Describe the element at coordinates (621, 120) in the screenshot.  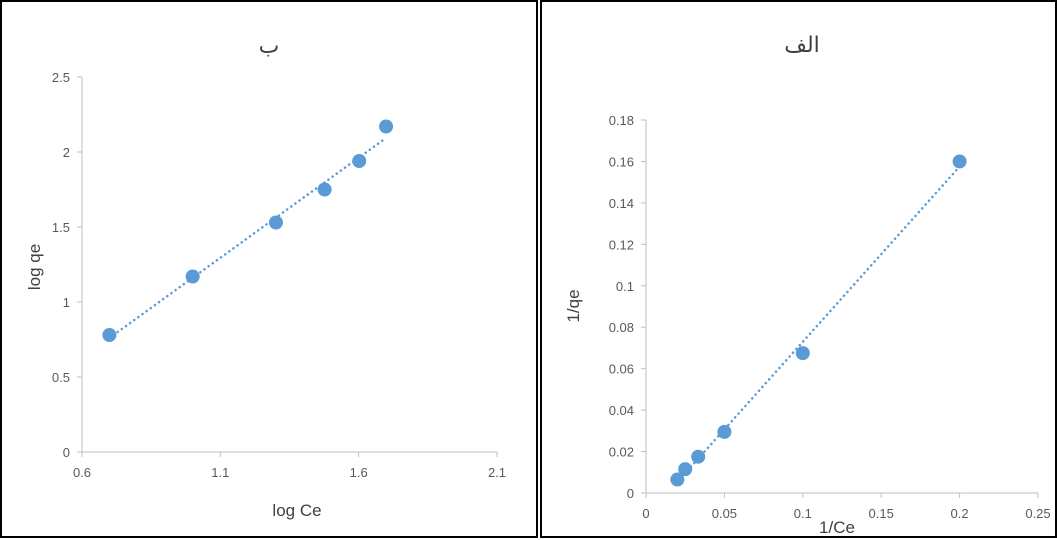
I see `y-tick-label: 0.18` at that location.